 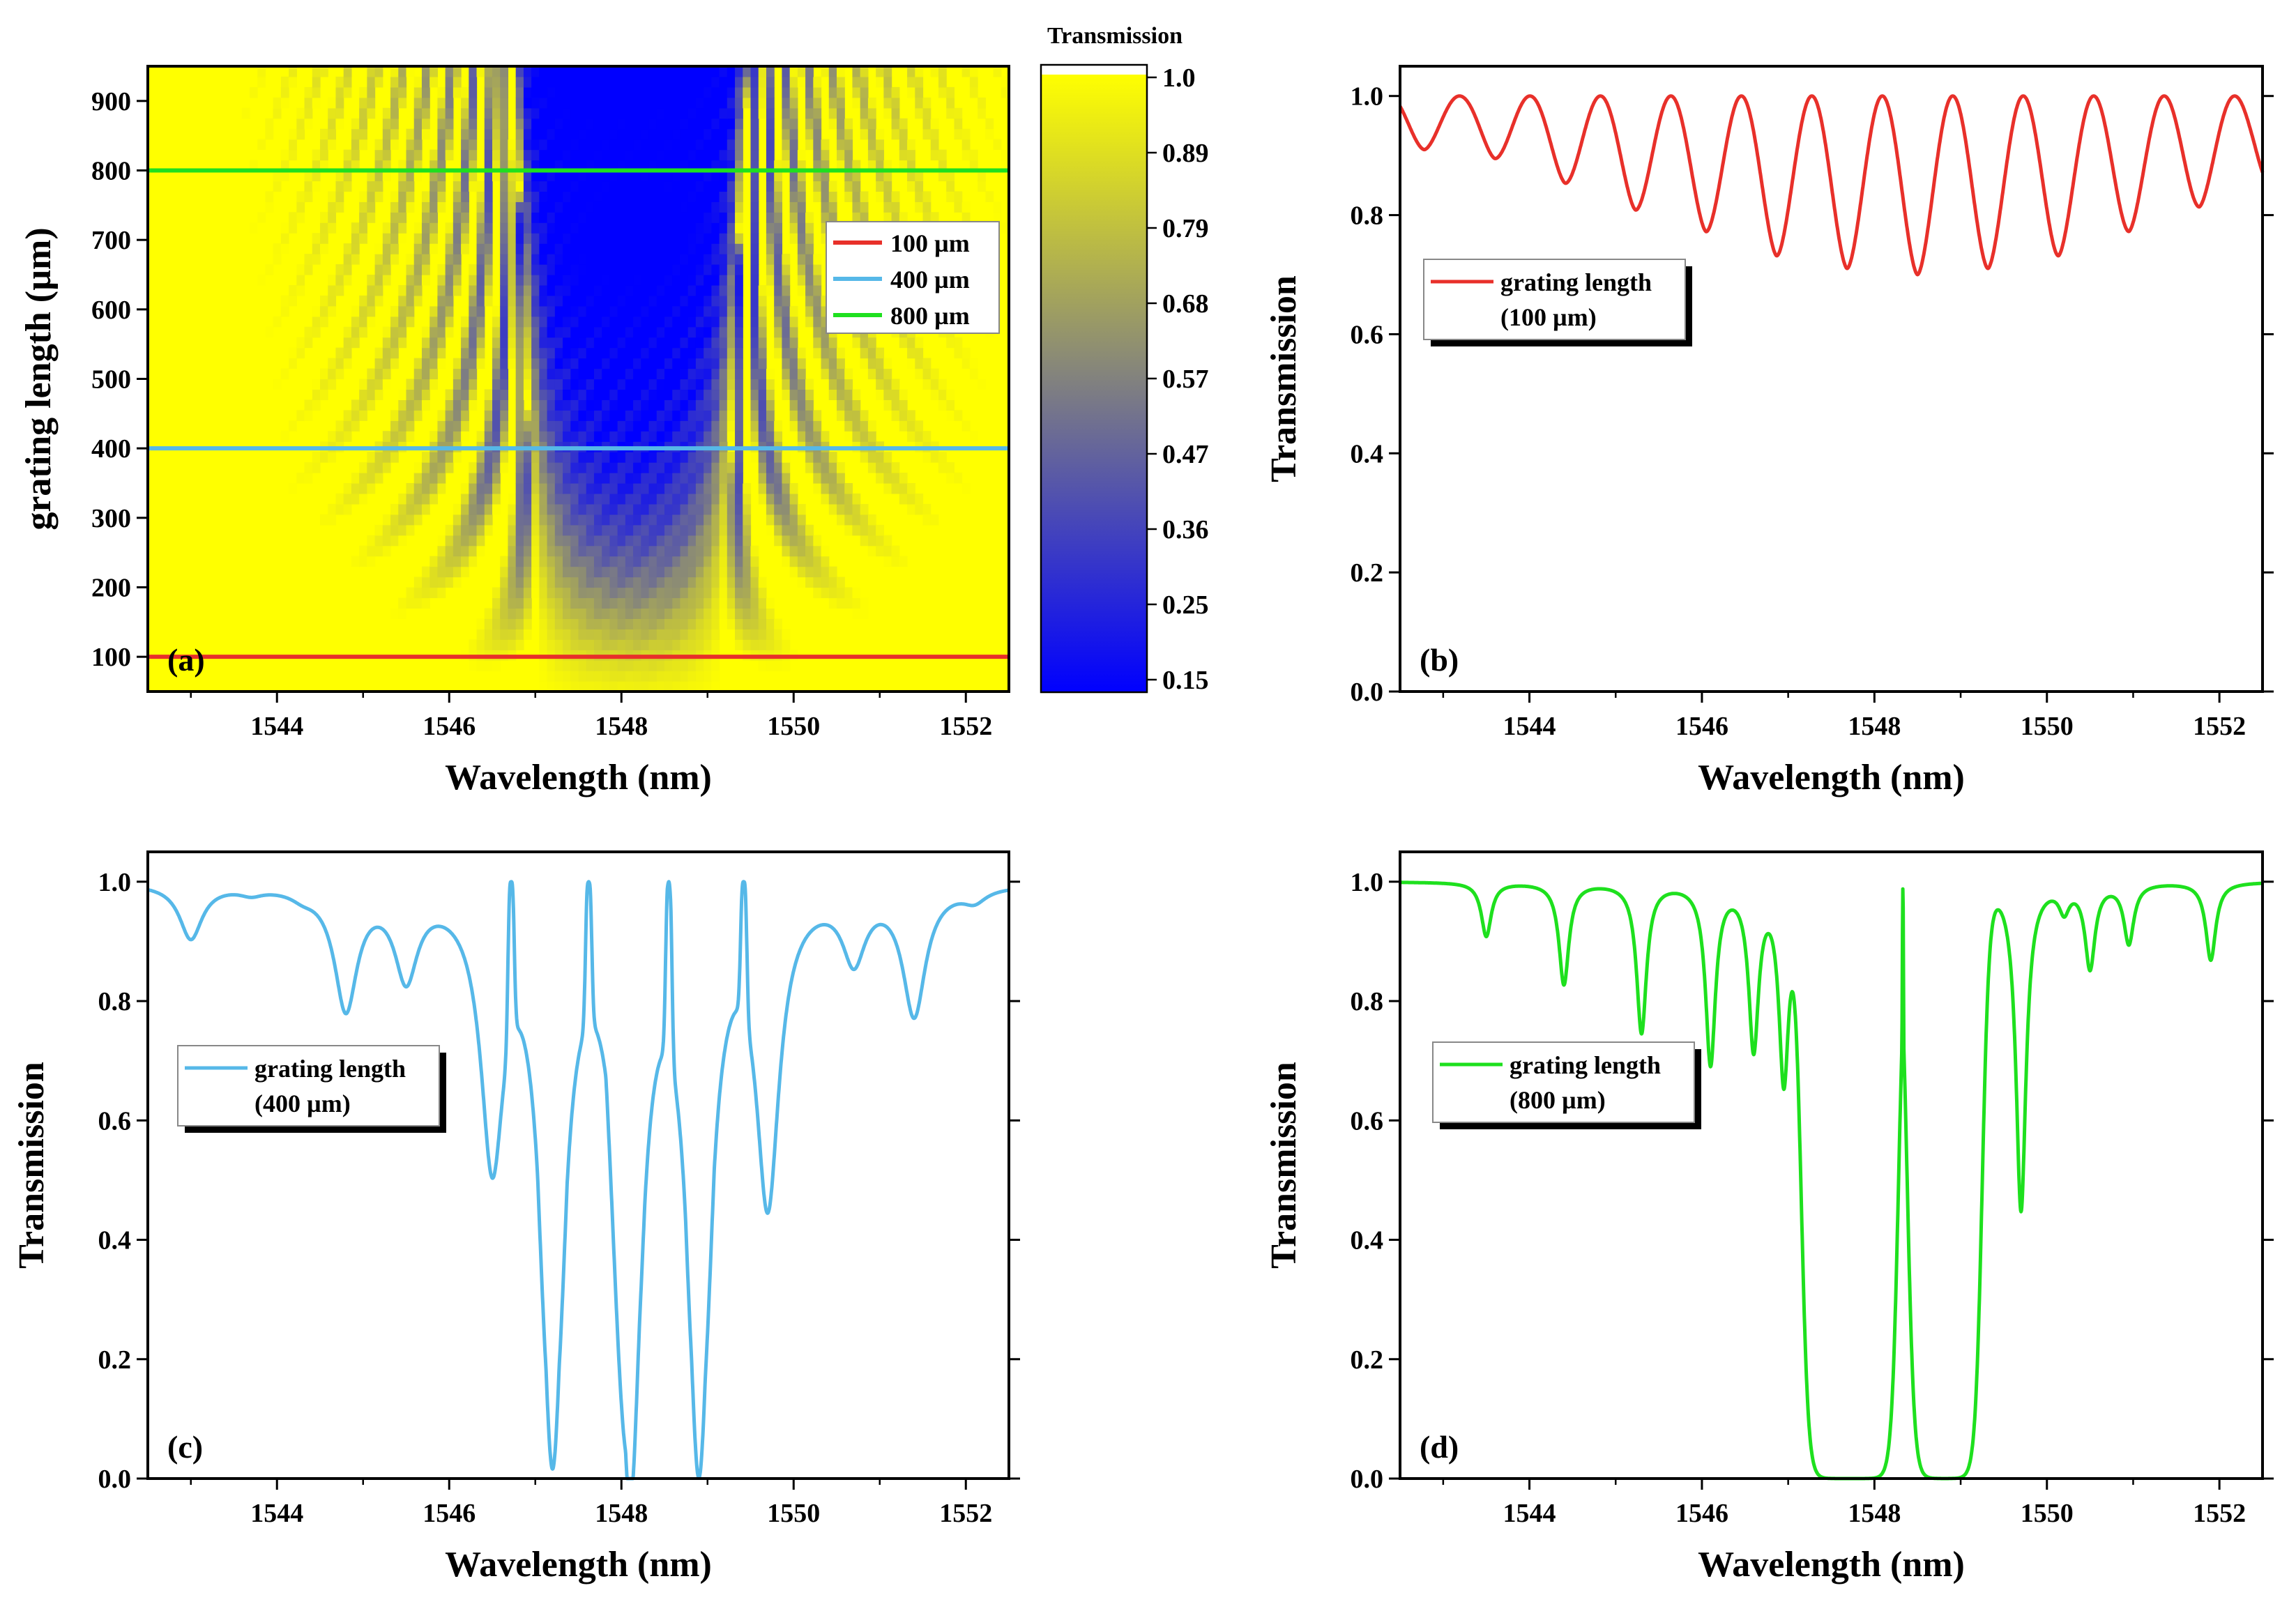 What do you see at coordinates (39, 379) in the screenshot?
I see `y-axis-label: grating length (µm)` at bounding box center [39, 379].